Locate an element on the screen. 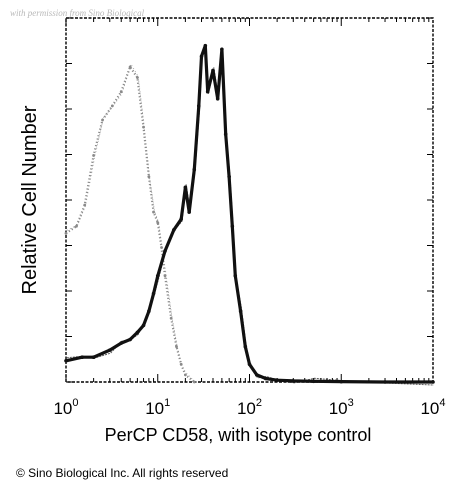 The width and height of the screenshot is (450, 486). x-tick-labels: 10⁰ 10¹ 10² 10³ 10⁴ is located at coordinates (249, 407).